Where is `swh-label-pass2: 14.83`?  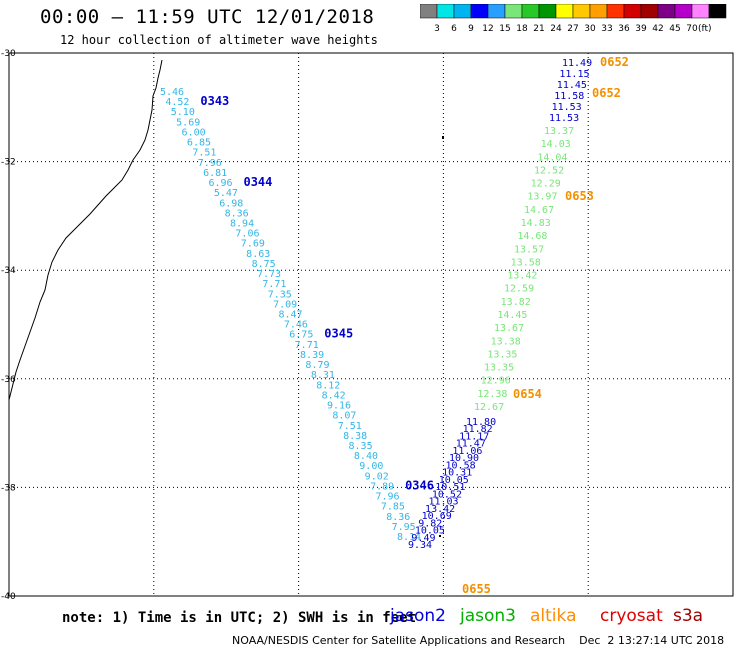
swh-label-pass2: 14.83 is located at coordinates (536, 223).